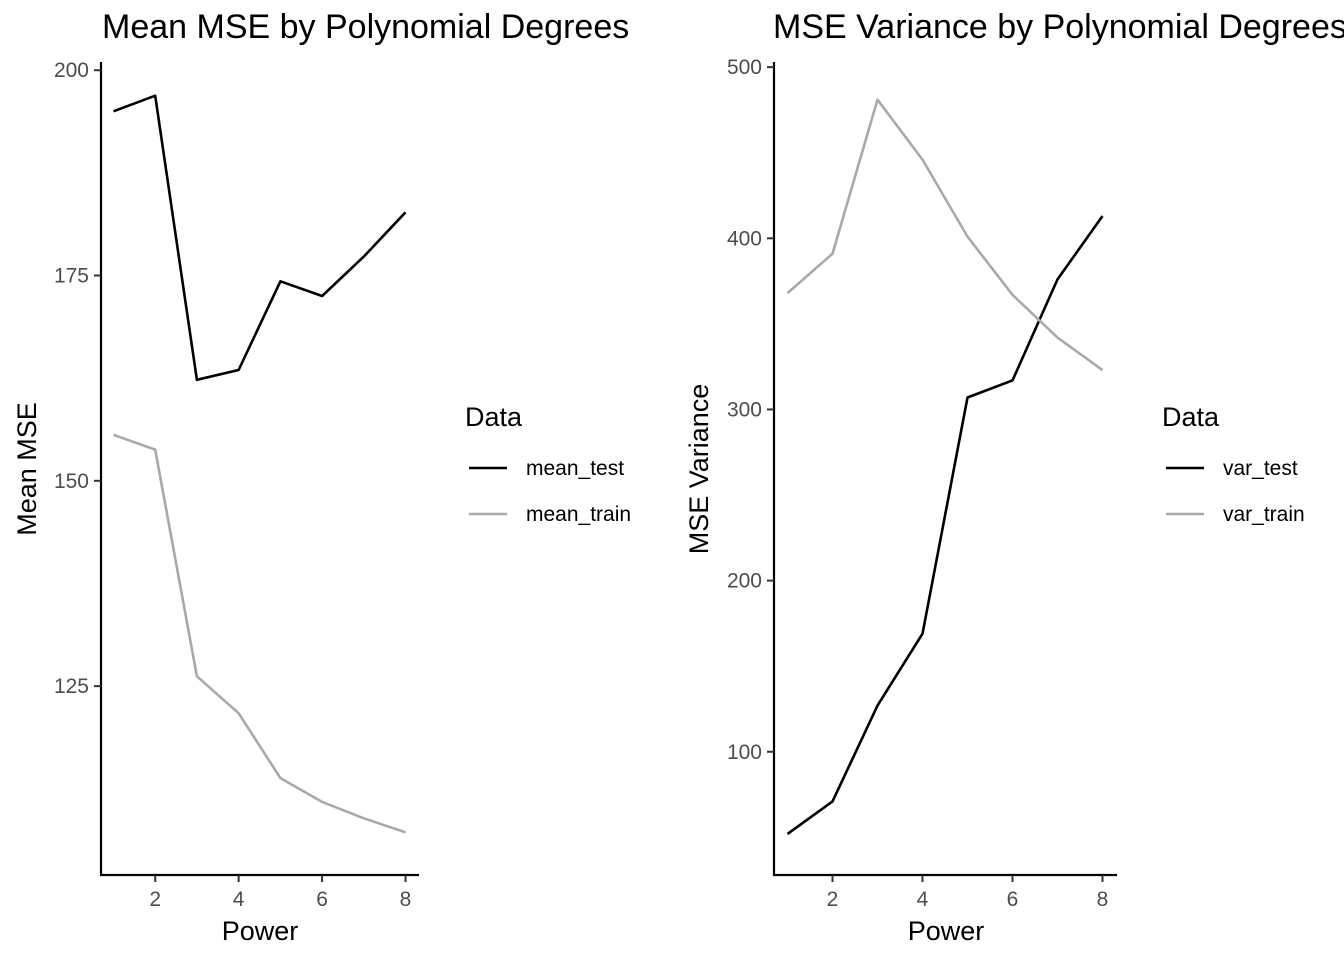 This screenshot has width=1344, height=960. I want to click on legend: Data mean_test mean_train, so click(548, 464).